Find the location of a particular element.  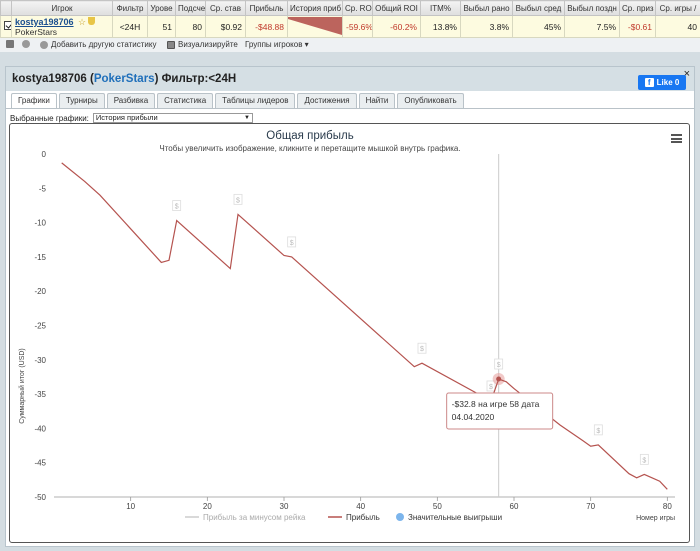

profit-history-sparkline is located at coordinates (315, 26).